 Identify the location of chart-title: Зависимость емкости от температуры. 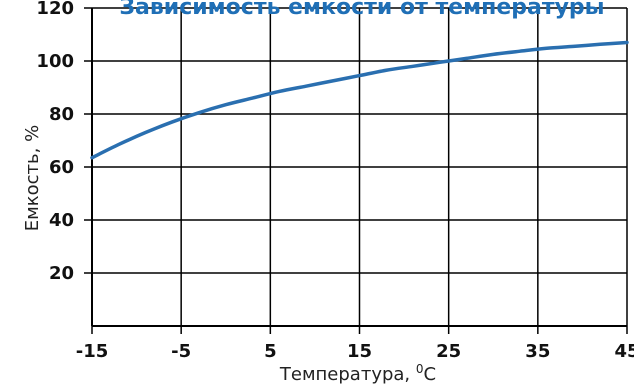
(361, 10).